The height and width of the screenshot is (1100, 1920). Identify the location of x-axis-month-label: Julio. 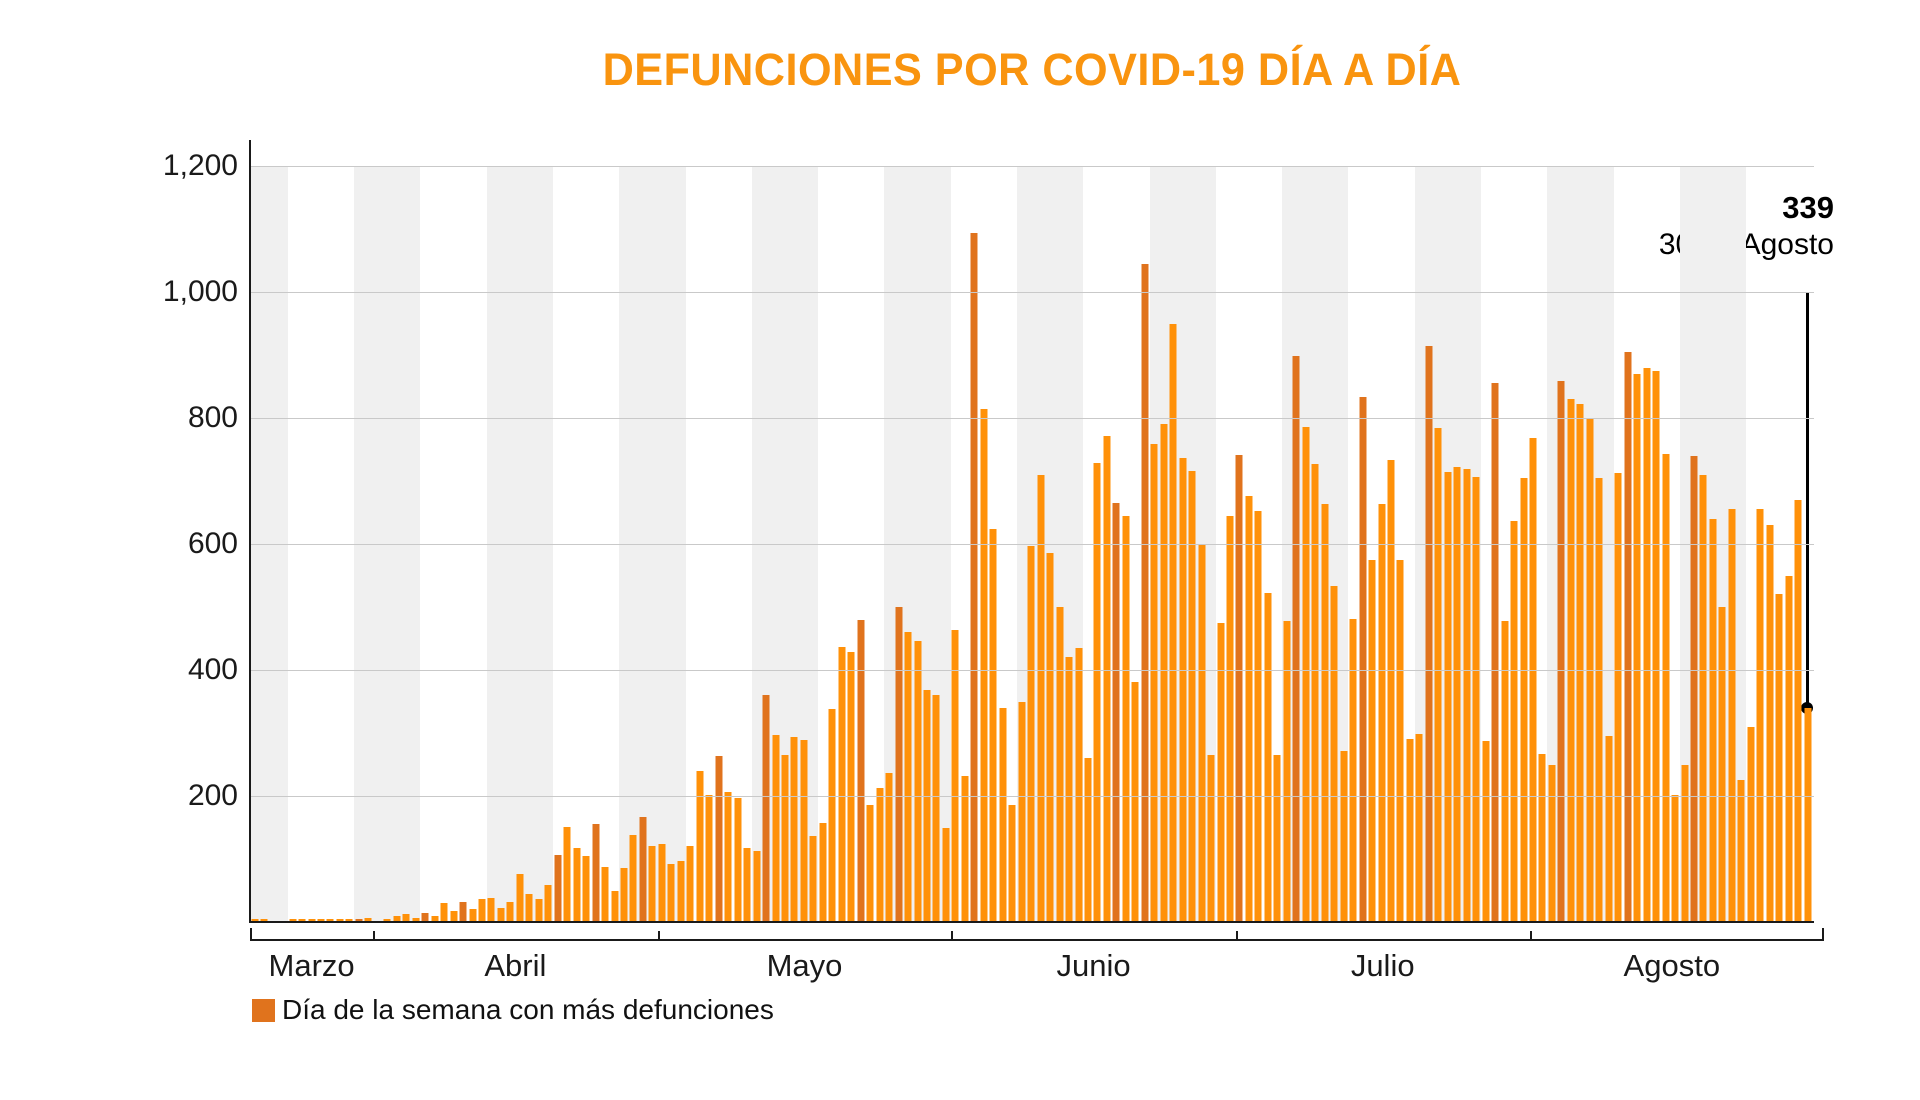
(1382, 965).